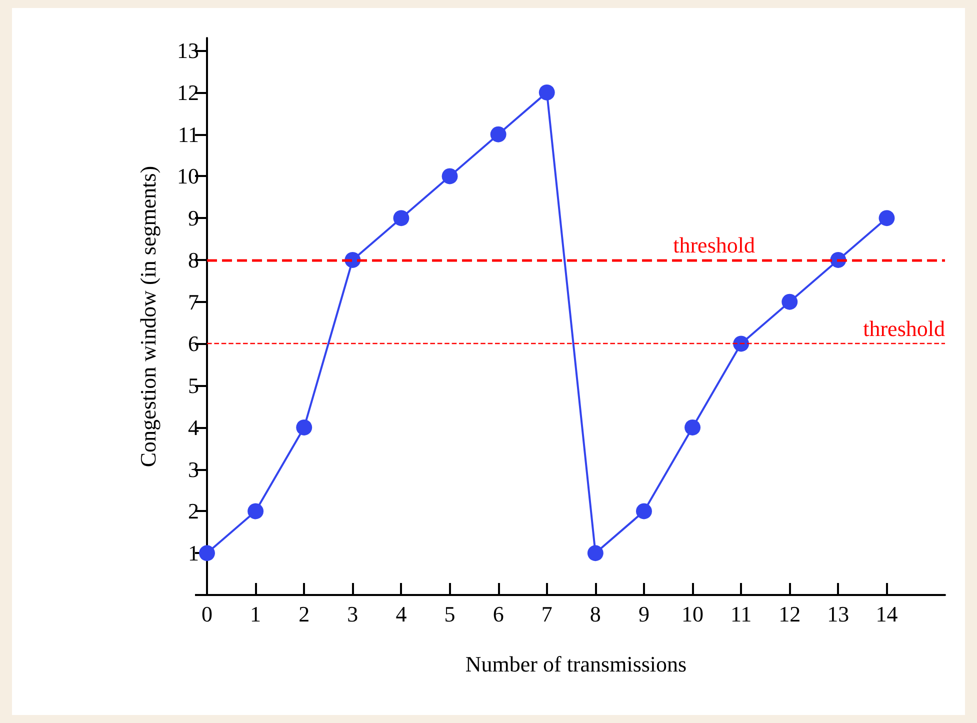 This screenshot has height=723, width=977. Describe the element at coordinates (352, 614) in the screenshot. I see `x-tick-label: 3` at that location.